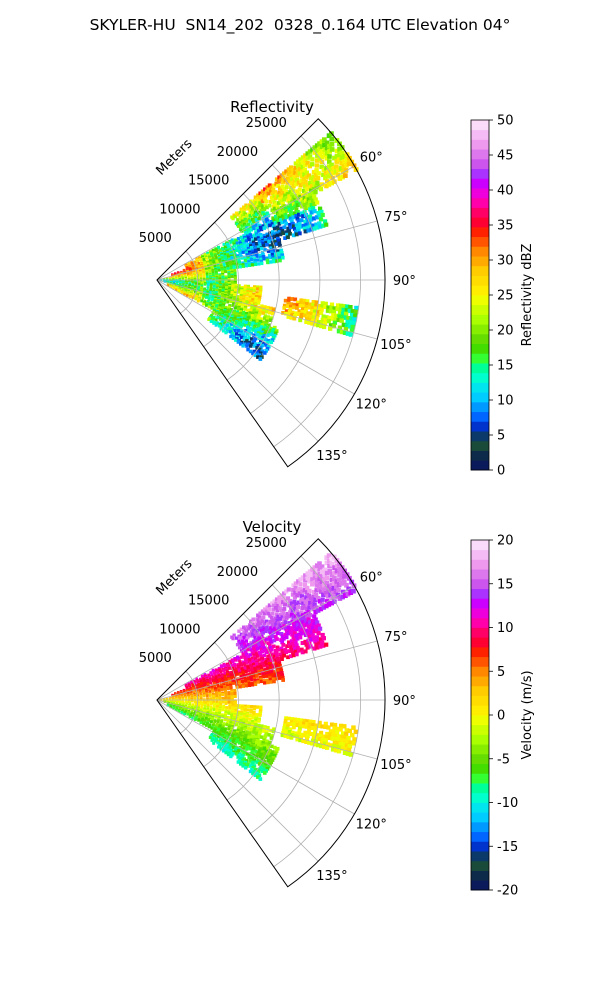  Describe the element at coordinates (371, 157) in the screenshot. I see `azimuth-tick-label: 60°` at that location.